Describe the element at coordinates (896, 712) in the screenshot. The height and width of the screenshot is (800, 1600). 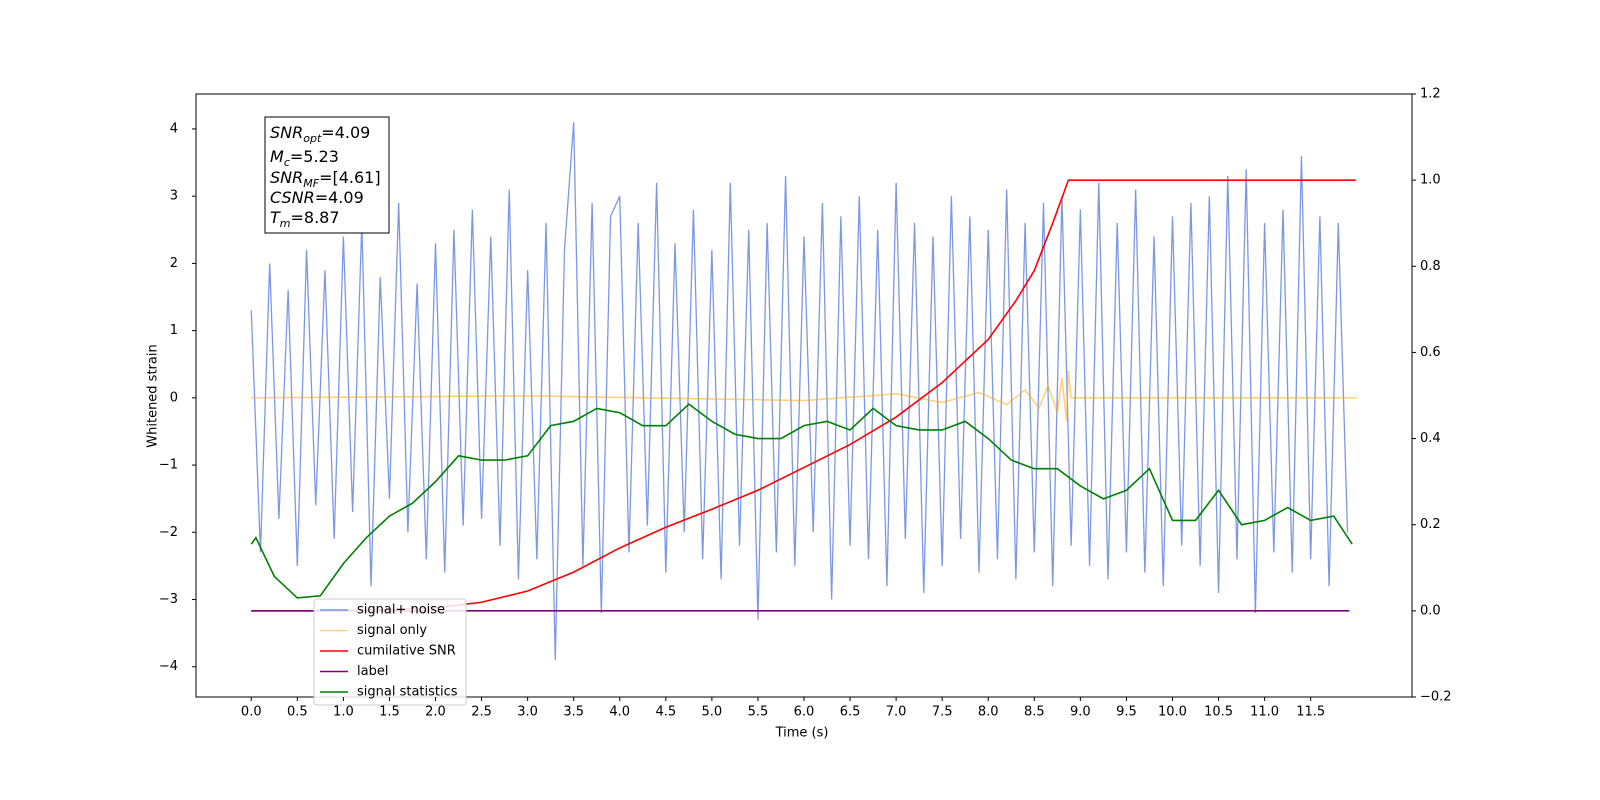
I see `x-tick-label: 7.0` at that location.